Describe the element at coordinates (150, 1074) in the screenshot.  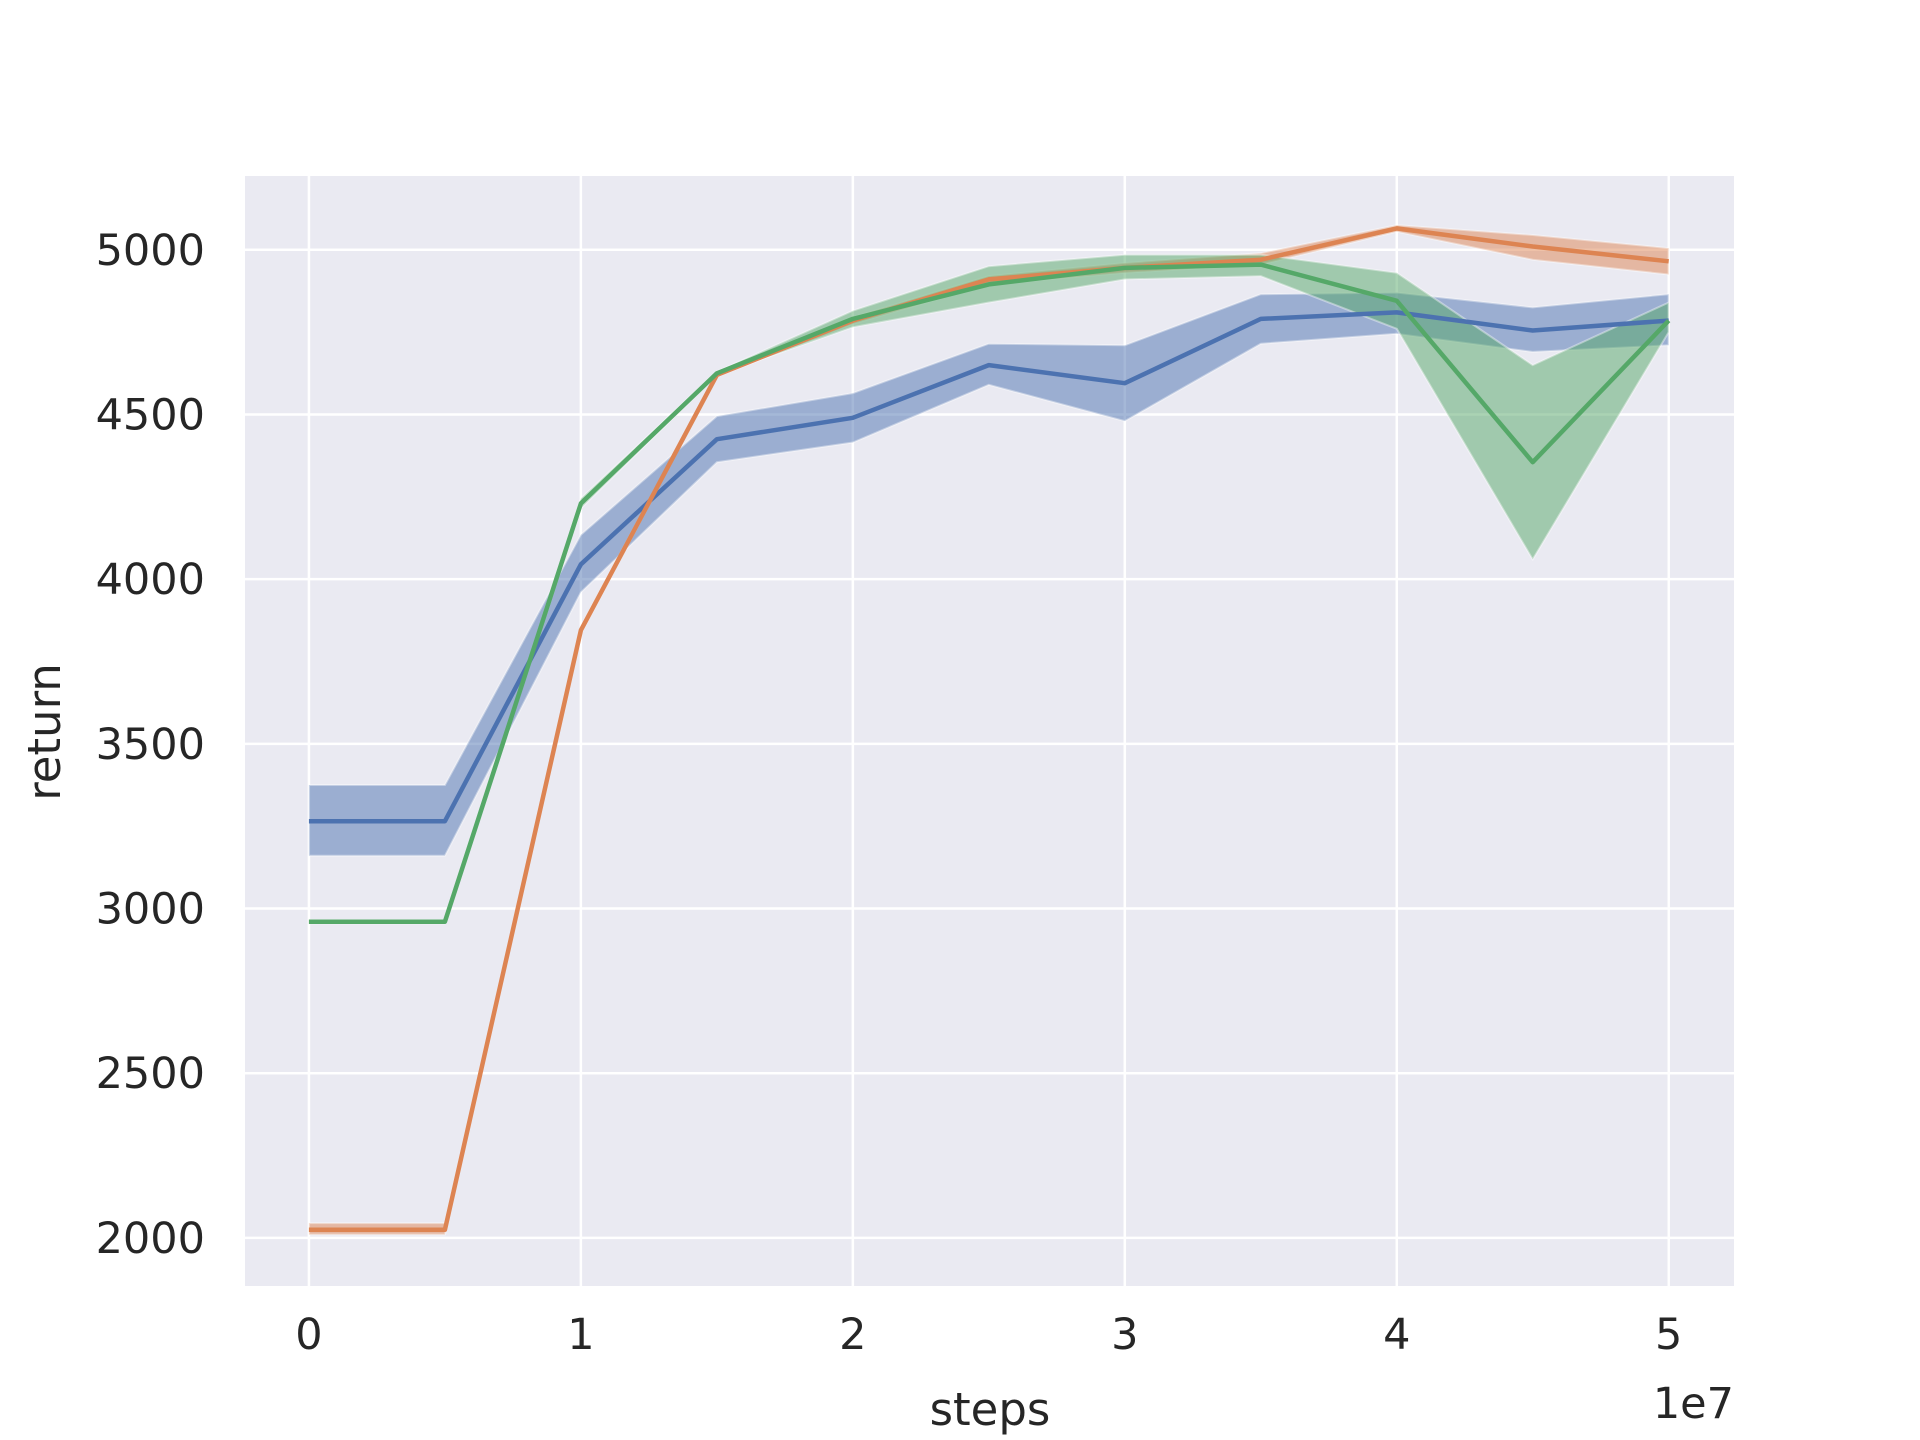
I see `y-tick-label: 2500` at that location.